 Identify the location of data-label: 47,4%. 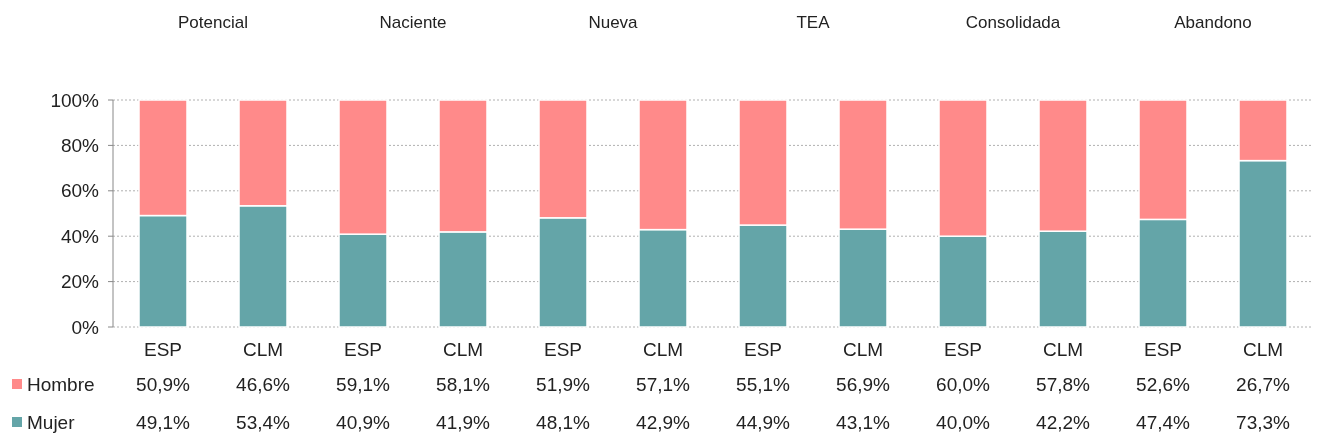
(1163, 422).